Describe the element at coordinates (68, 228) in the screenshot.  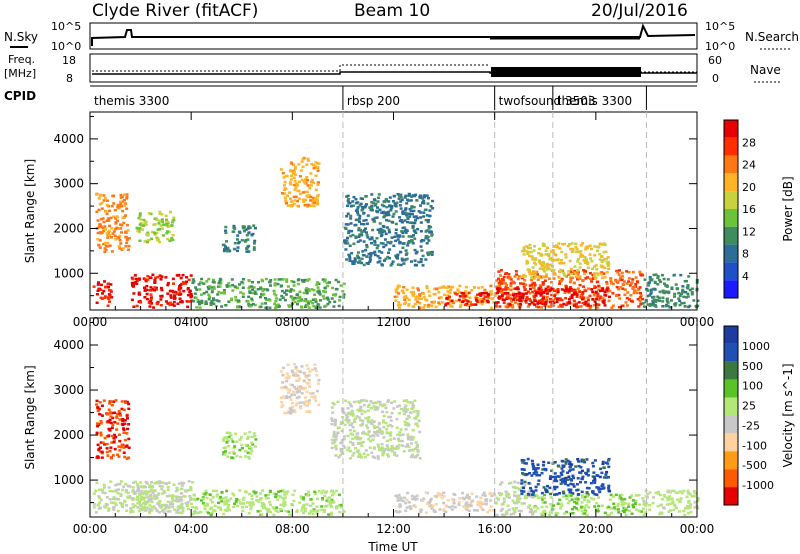
I see `y-tick-label: 2000` at that location.